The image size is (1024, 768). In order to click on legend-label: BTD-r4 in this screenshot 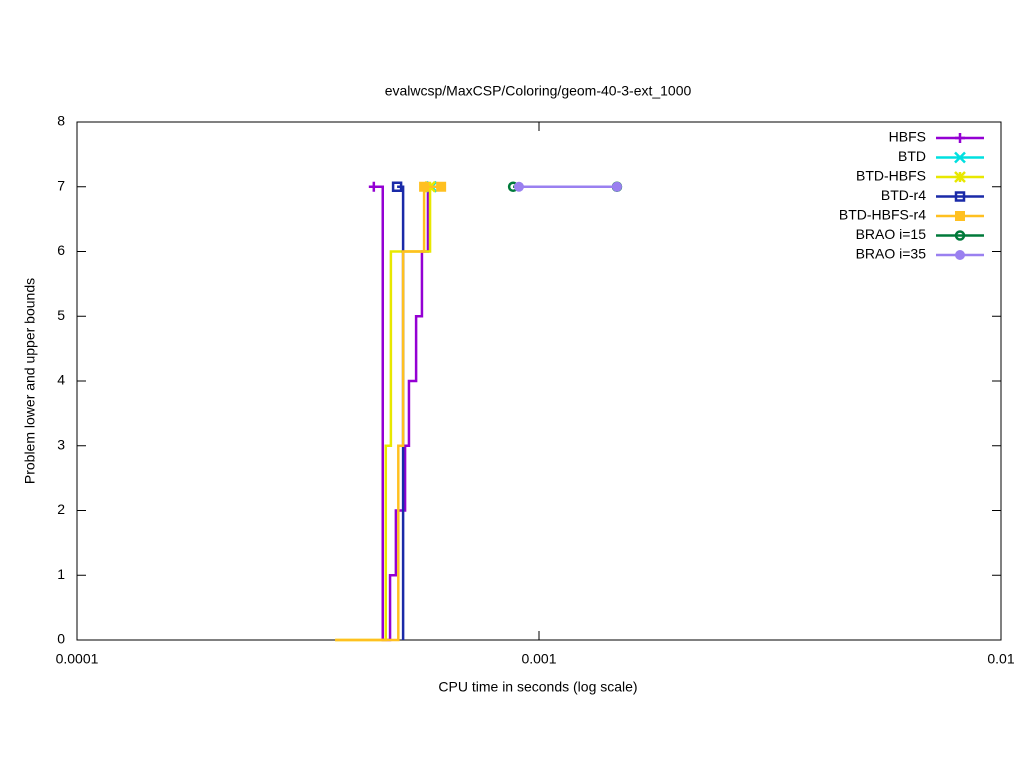, I will do `click(903, 195)`.